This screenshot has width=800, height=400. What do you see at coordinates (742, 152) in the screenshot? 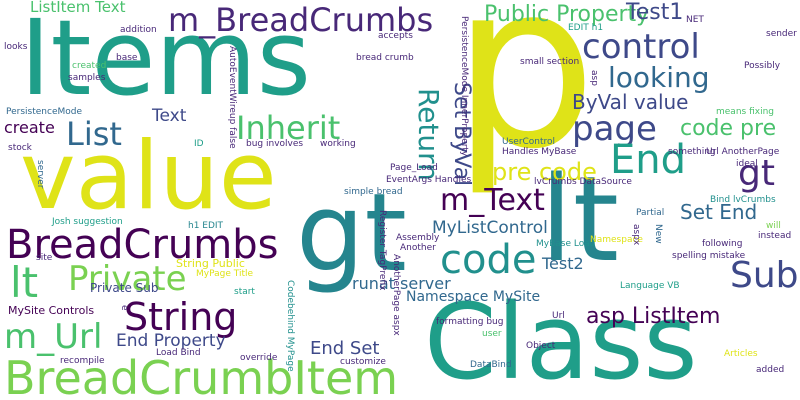
I see `word: Url AnotherPage` at bounding box center [742, 152].